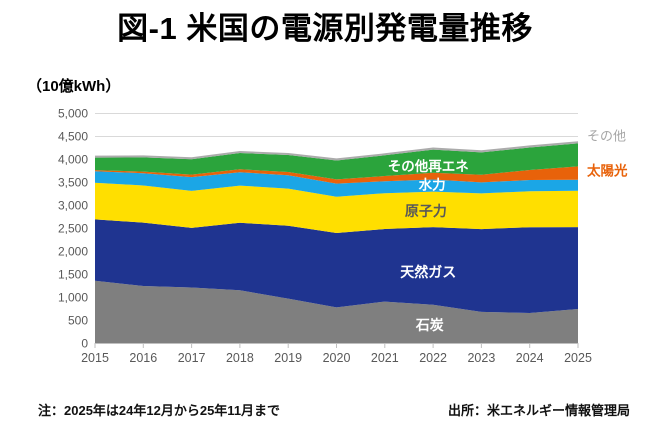 The width and height of the screenshot is (650, 433). Describe the element at coordinates (428, 166) in the screenshot. I see `series-label-other-renewables: その他再エネ` at that location.